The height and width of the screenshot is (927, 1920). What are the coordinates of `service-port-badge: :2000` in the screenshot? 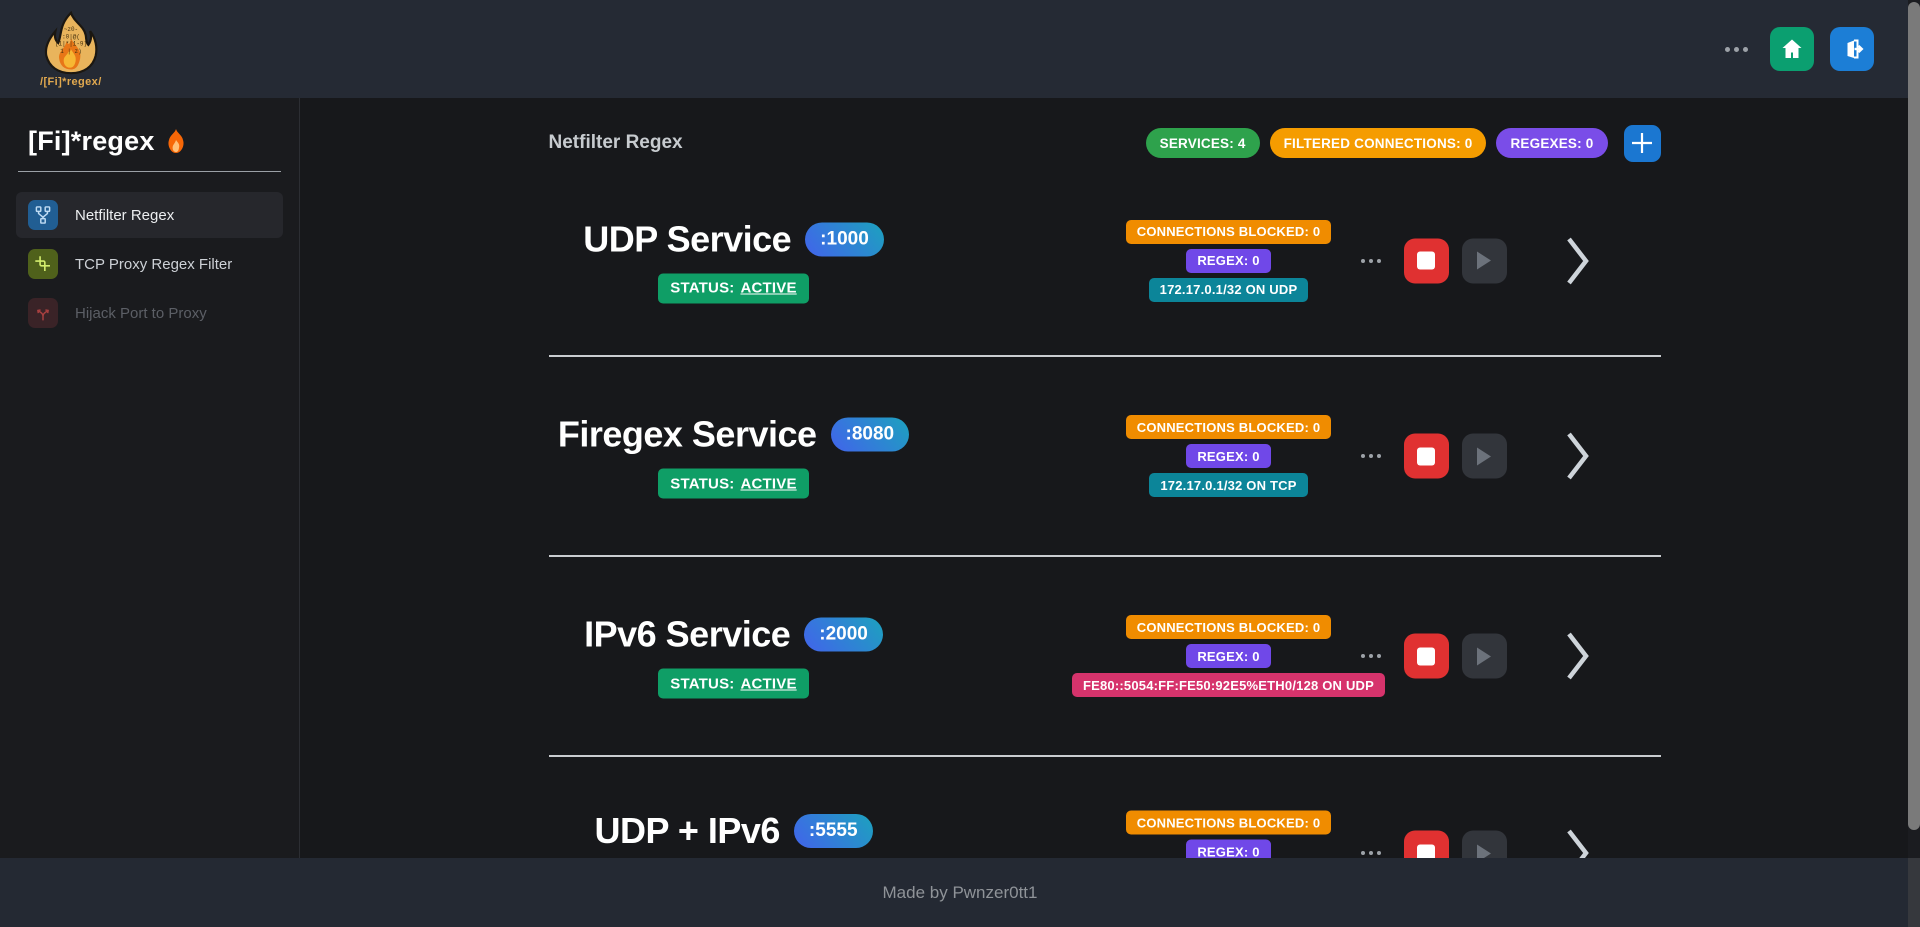 It's located at (843, 634).